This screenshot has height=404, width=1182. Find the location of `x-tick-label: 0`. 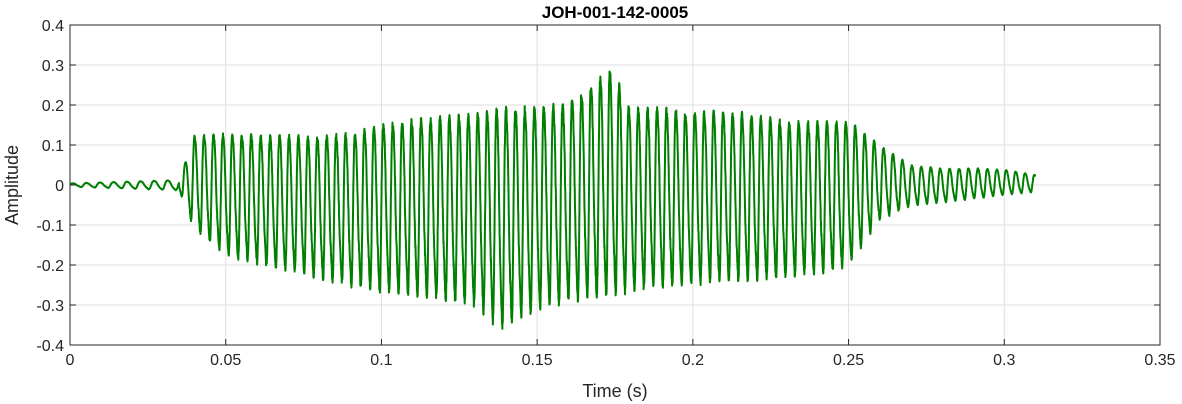

x-tick-label: 0 is located at coordinates (70, 360).